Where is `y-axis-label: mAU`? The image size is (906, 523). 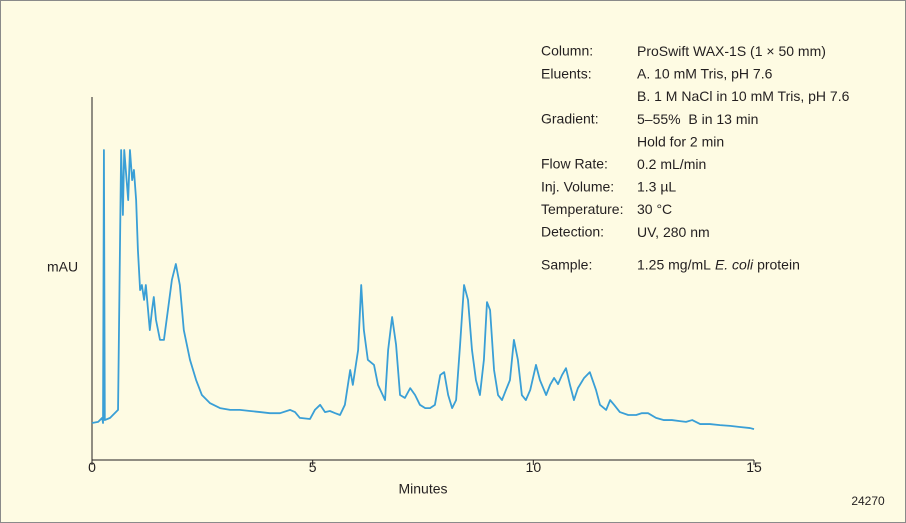
y-axis-label: mAU is located at coordinates (62, 267).